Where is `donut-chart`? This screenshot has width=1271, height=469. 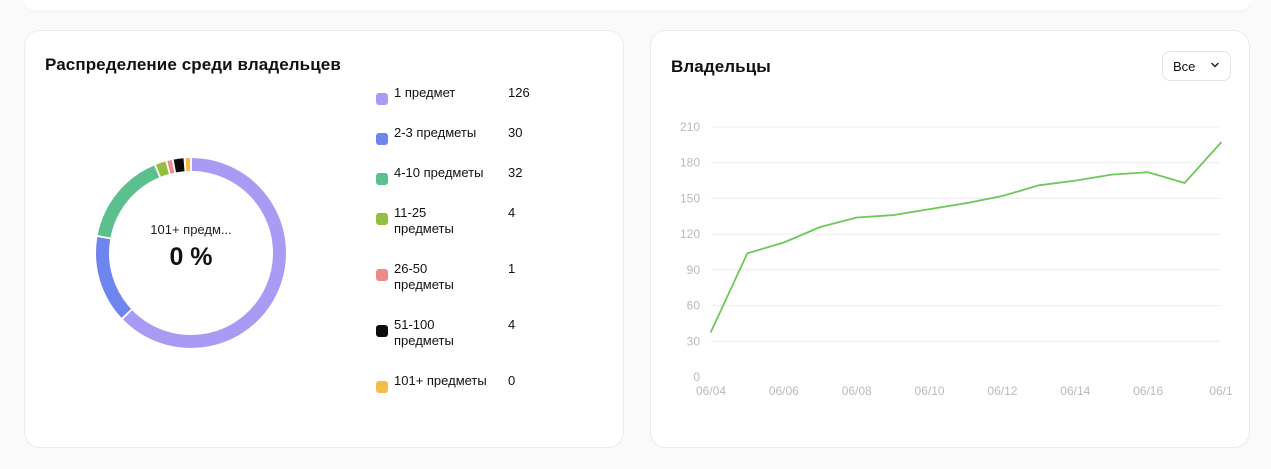
donut-chart is located at coordinates (191, 253).